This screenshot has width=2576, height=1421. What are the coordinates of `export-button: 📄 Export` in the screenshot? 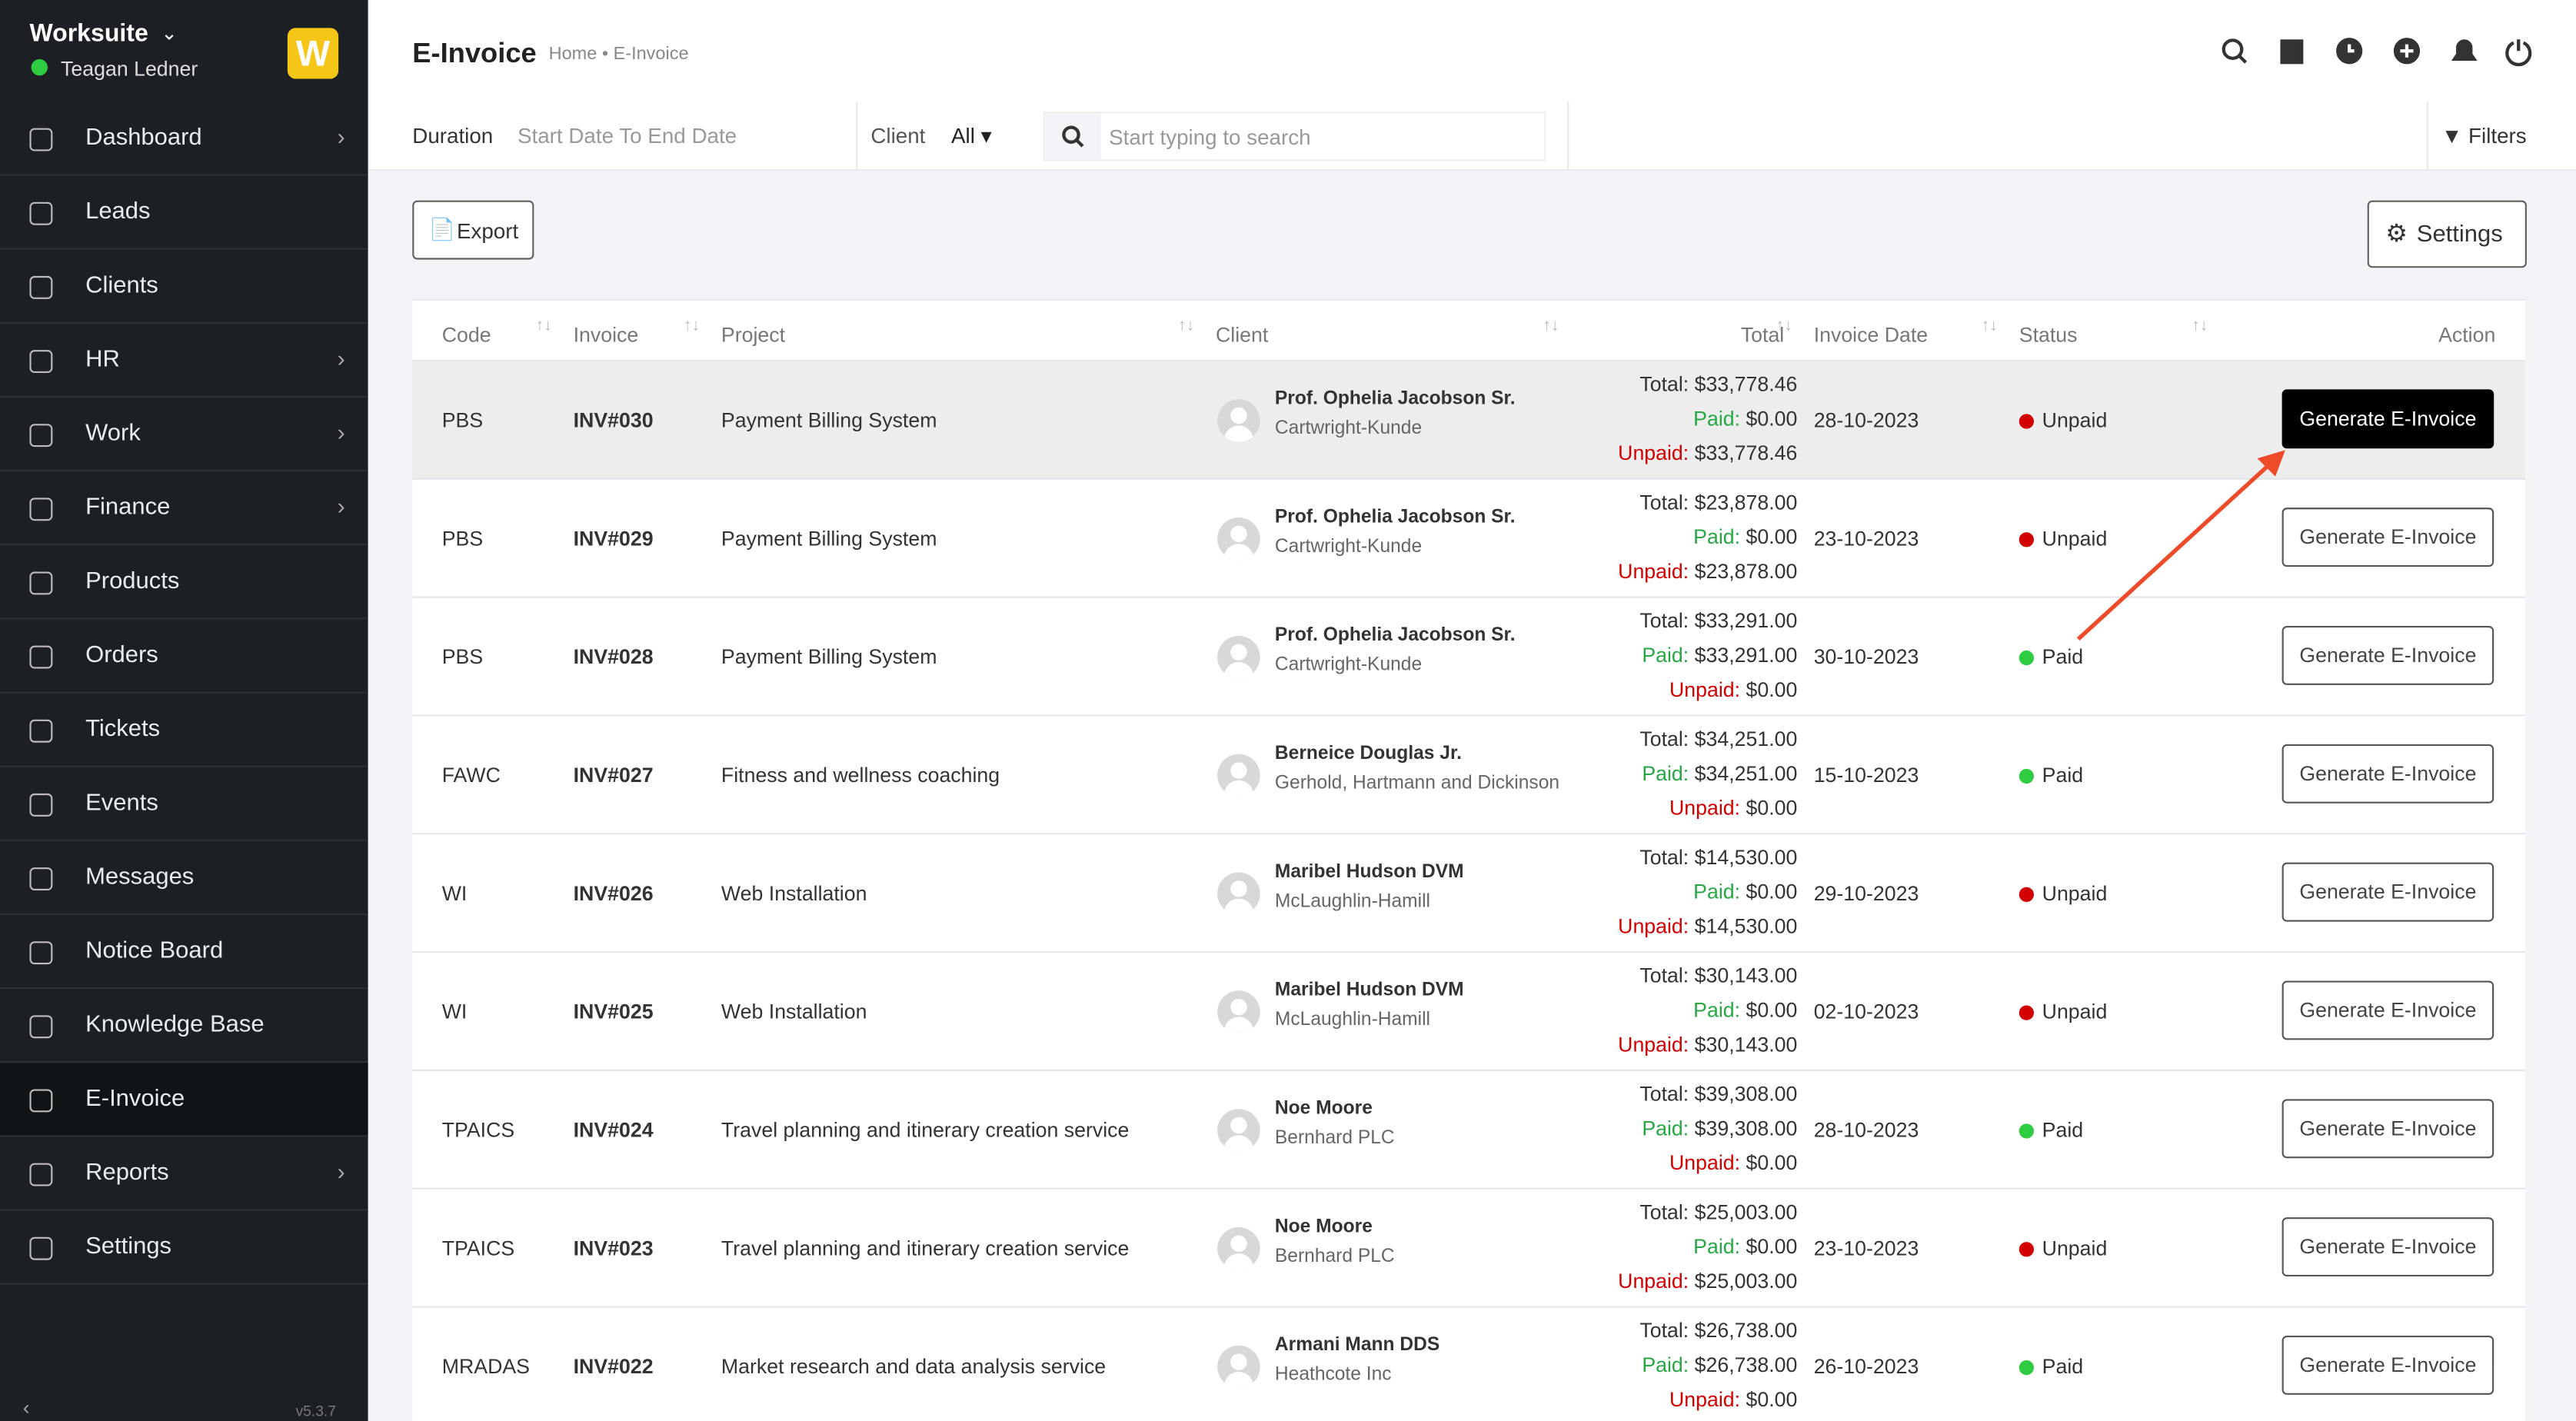 It's located at (473, 230).